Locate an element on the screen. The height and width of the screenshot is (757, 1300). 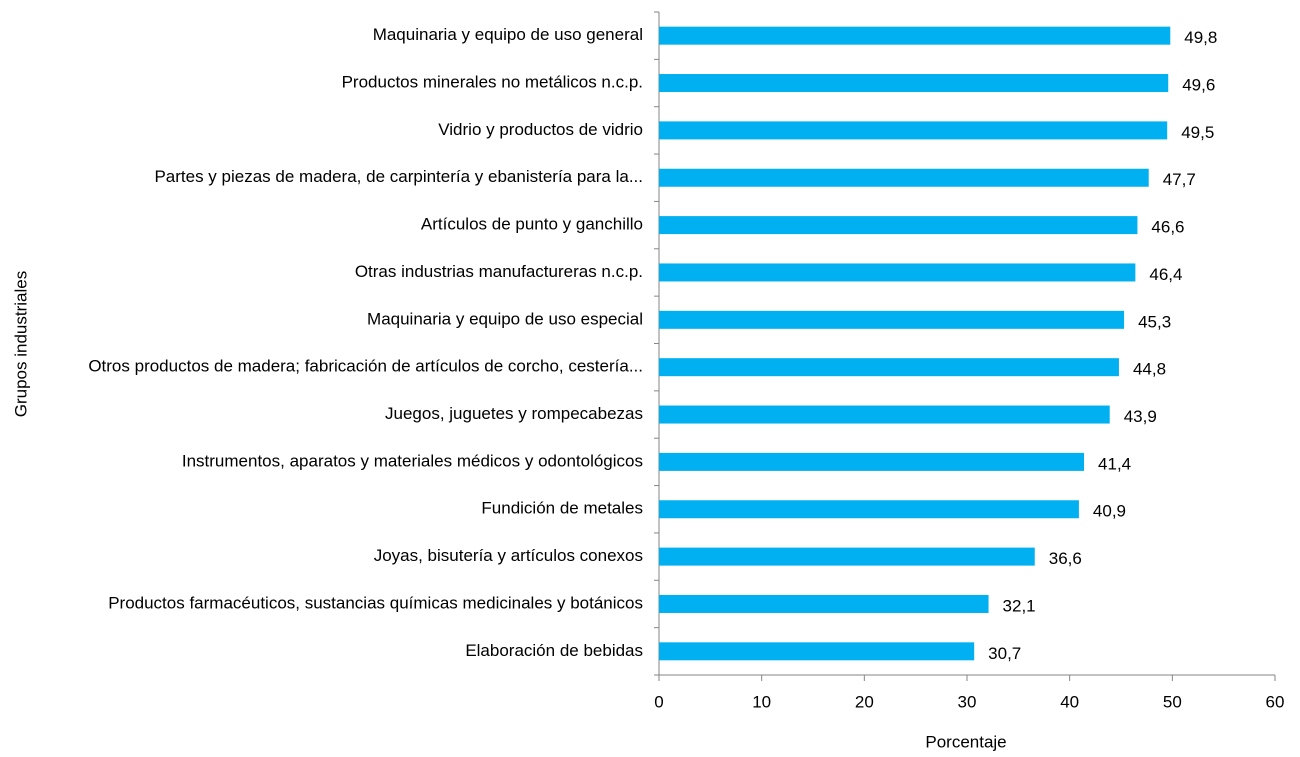
x-axis-label: Porcentaje is located at coordinates (965, 741).